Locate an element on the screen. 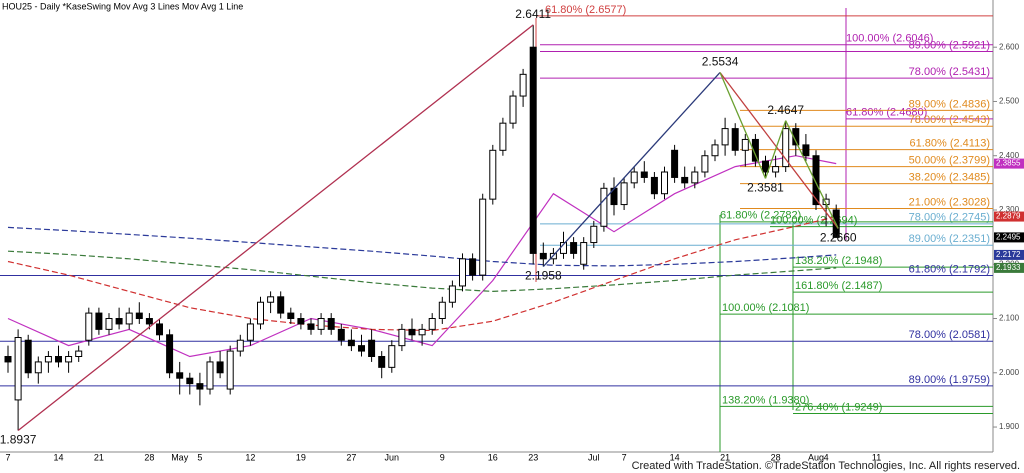  price-box-label: 2.1933 is located at coordinates (1008, 267).